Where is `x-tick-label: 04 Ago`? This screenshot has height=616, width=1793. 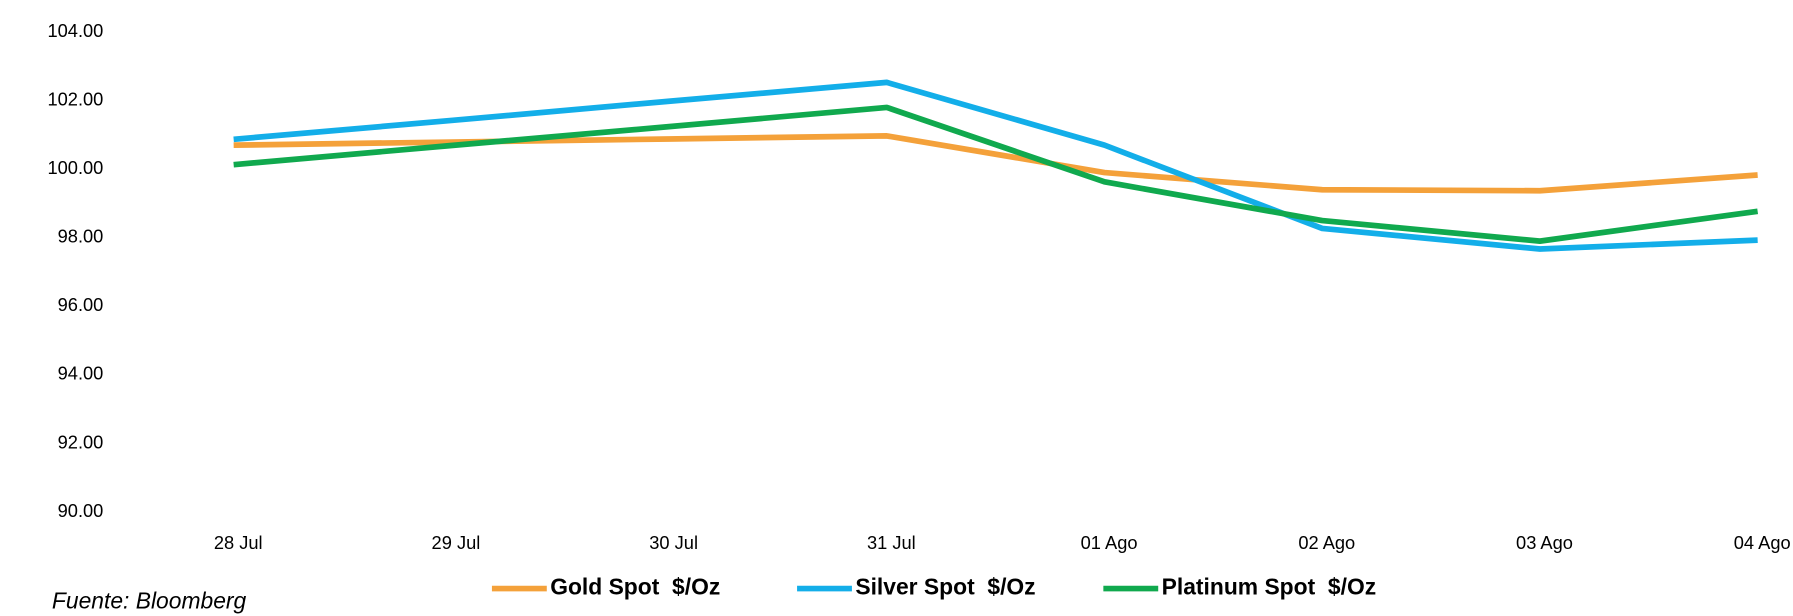 x-tick-label: 04 Ago is located at coordinates (1762, 542).